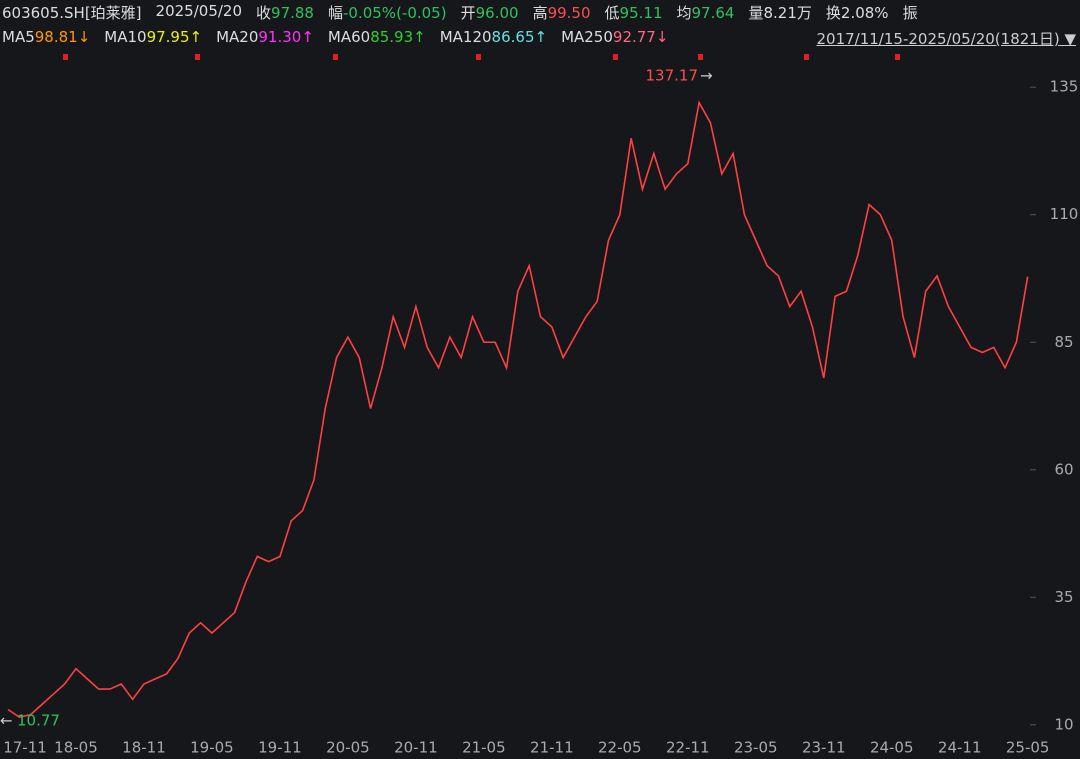  Describe the element at coordinates (1063, 469) in the screenshot. I see `y-tick-label: 60` at that location.